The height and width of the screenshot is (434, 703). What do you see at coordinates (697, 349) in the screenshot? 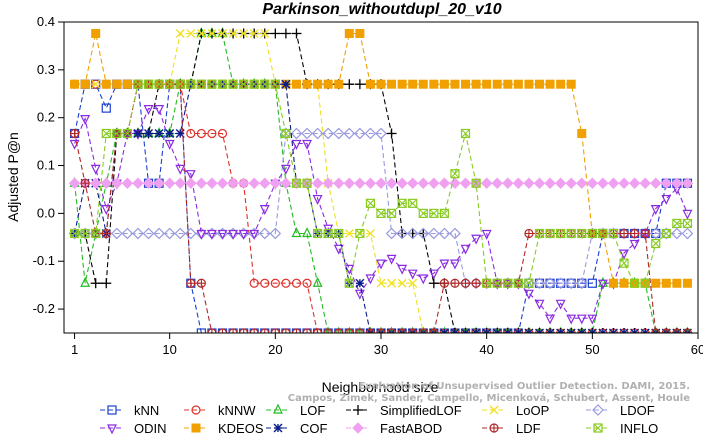
I see `x-tick-label-60: 60` at bounding box center [697, 349].